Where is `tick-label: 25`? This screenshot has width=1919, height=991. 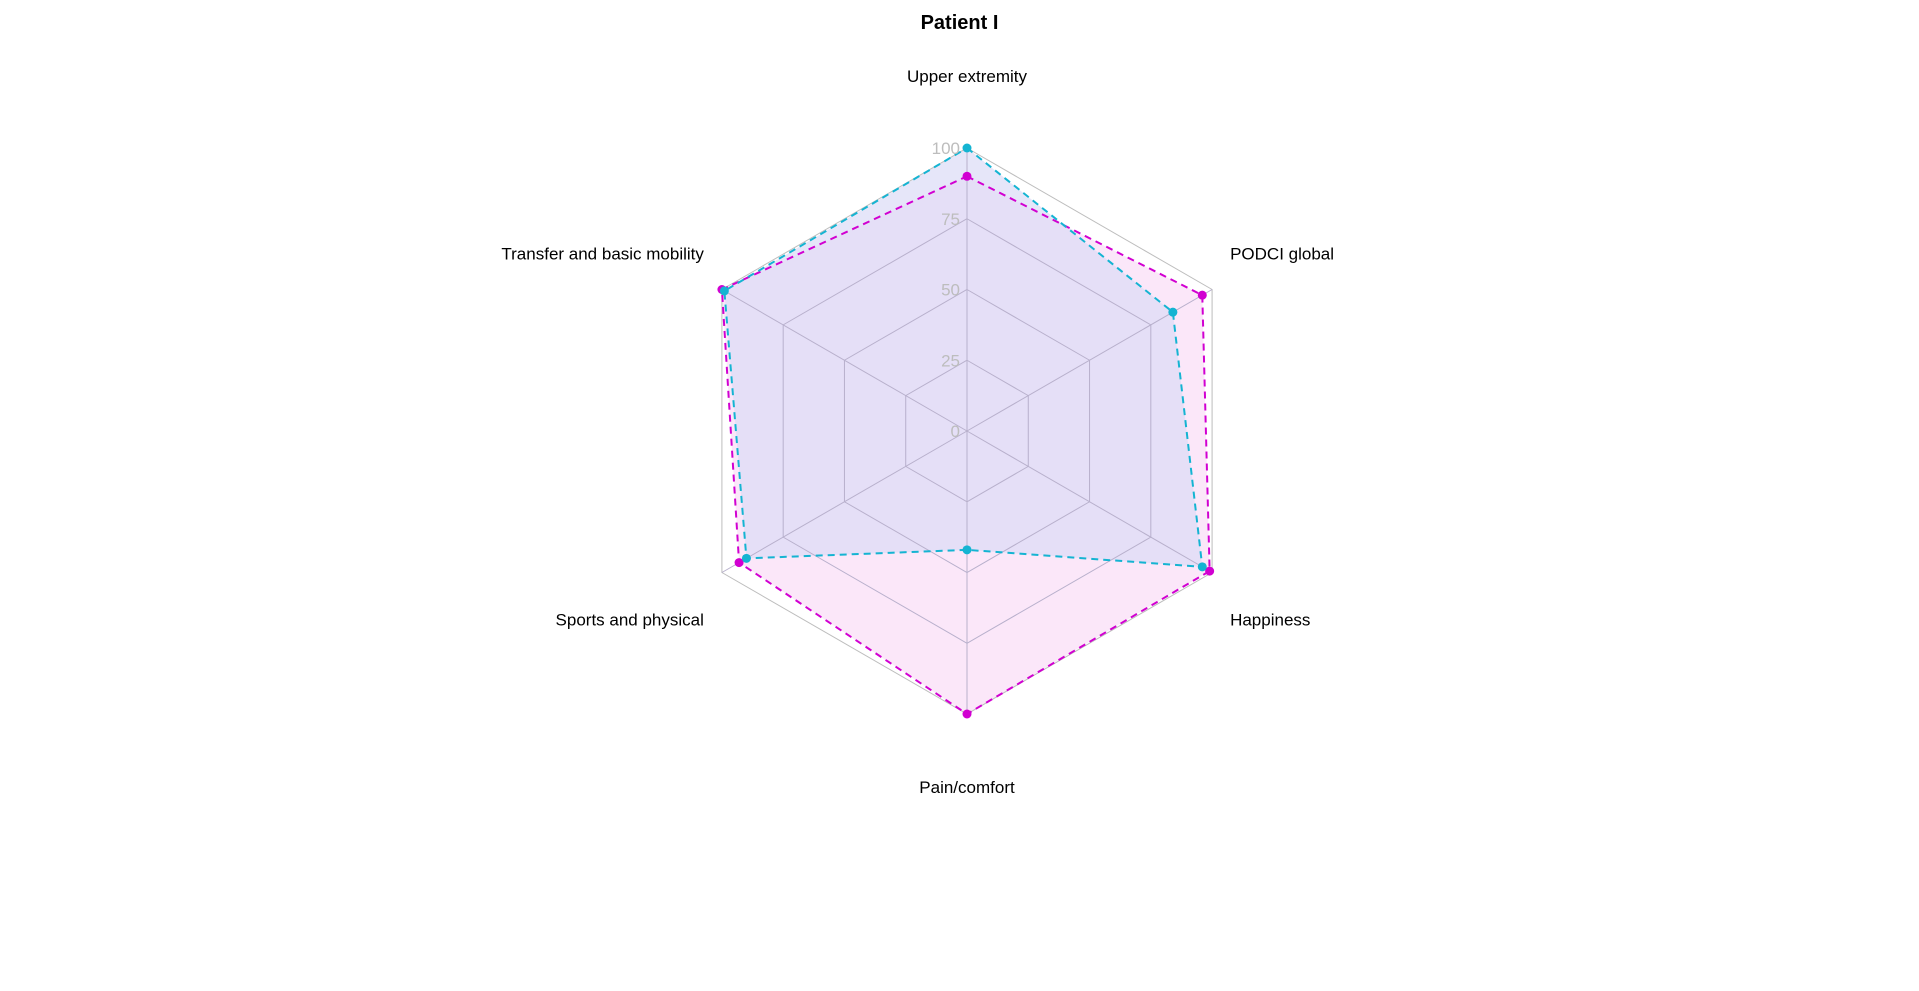 tick-label: 25 is located at coordinates (950, 360).